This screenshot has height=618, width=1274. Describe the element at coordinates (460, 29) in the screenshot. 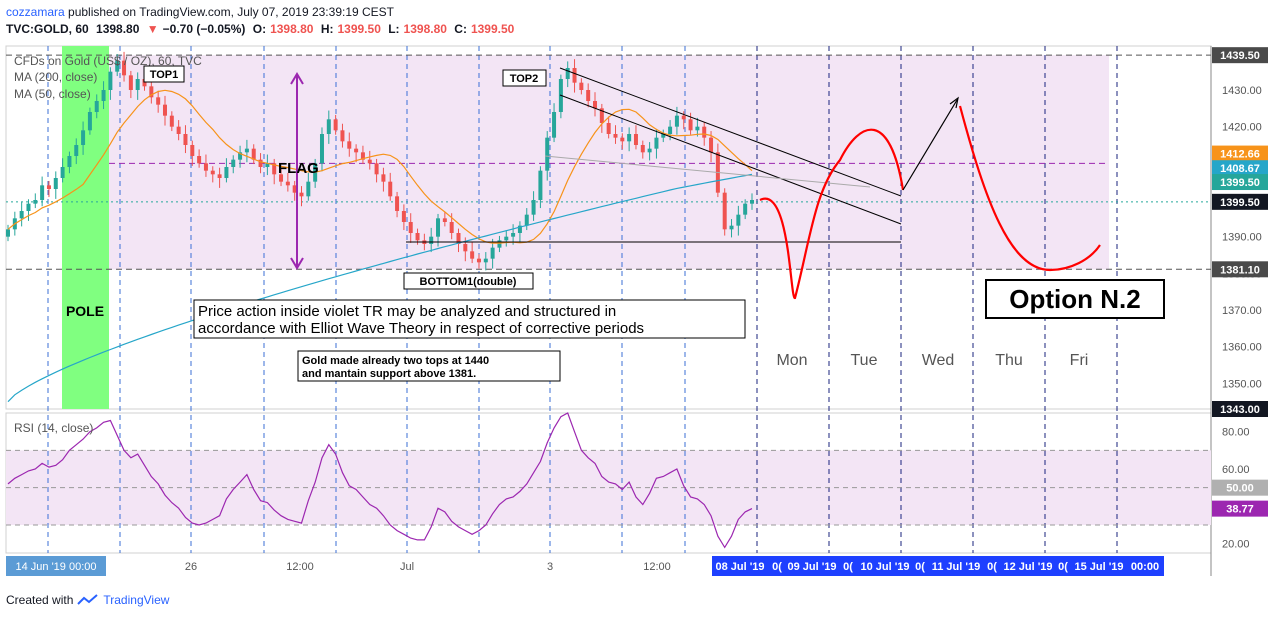

I see `close-label: C:` at that location.